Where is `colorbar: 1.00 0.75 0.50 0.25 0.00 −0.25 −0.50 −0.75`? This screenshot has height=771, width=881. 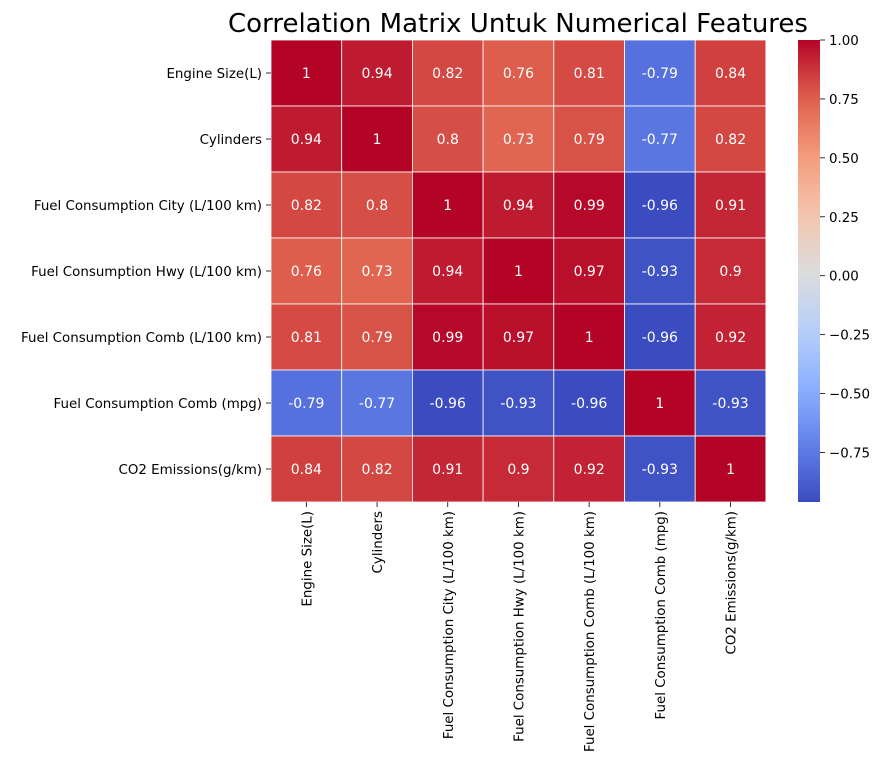
colorbar: 1.00 0.75 0.50 0.25 0.00 −0.25 −0.50 −0.75 is located at coordinates (834, 268).